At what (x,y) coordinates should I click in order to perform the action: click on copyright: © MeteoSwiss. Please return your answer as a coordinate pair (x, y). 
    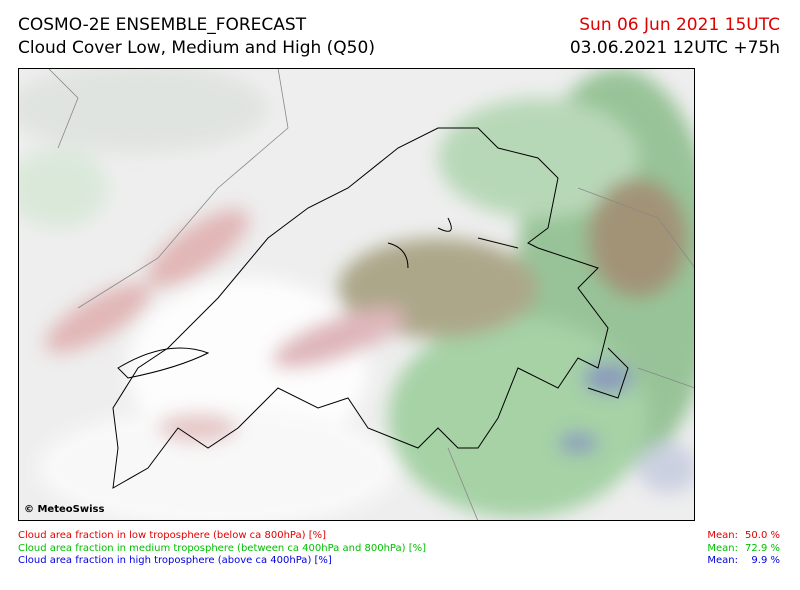
    Looking at the image, I should click on (64, 509).